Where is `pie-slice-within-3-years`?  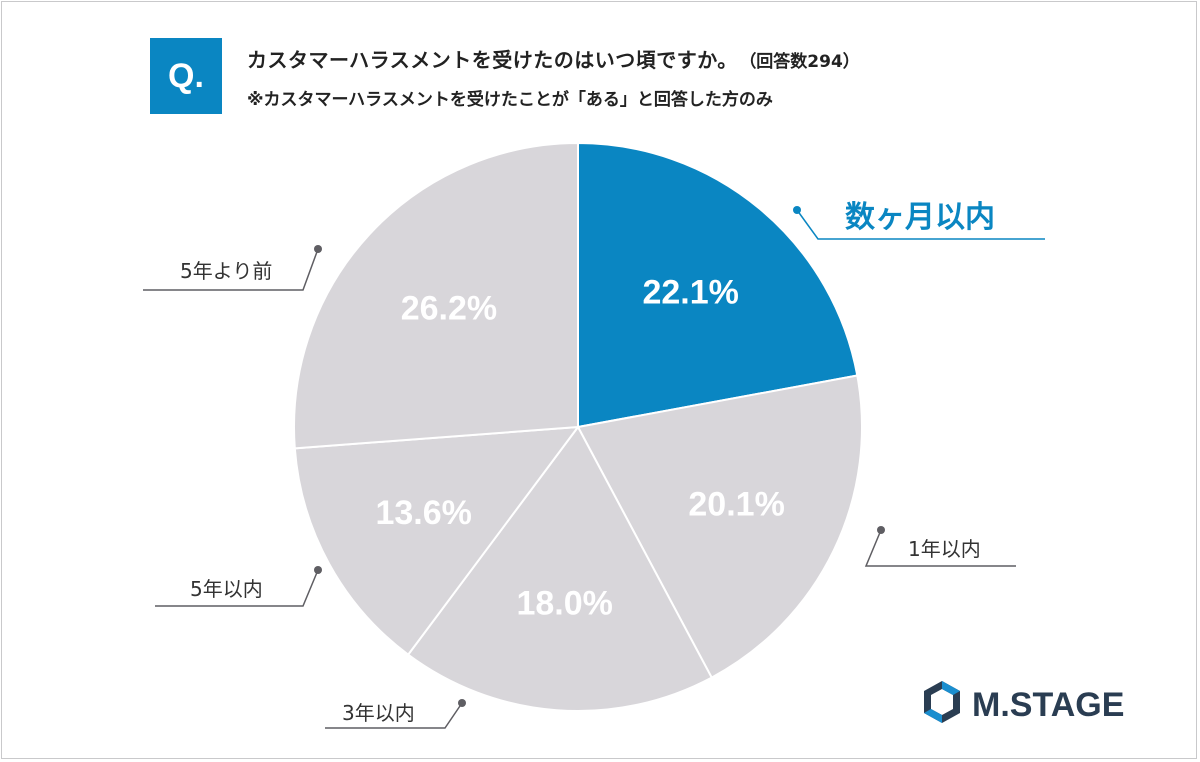 pie-slice-within-3-years is located at coordinates (560, 569).